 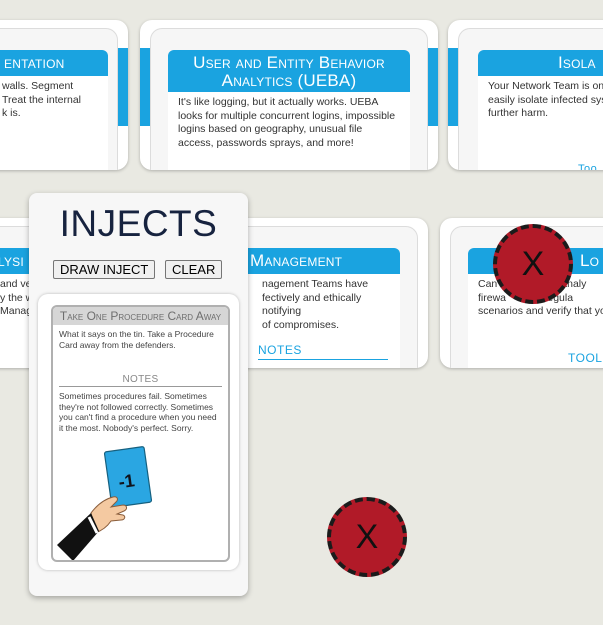 I want to click on hand-icon, so click(x=92, y=528).